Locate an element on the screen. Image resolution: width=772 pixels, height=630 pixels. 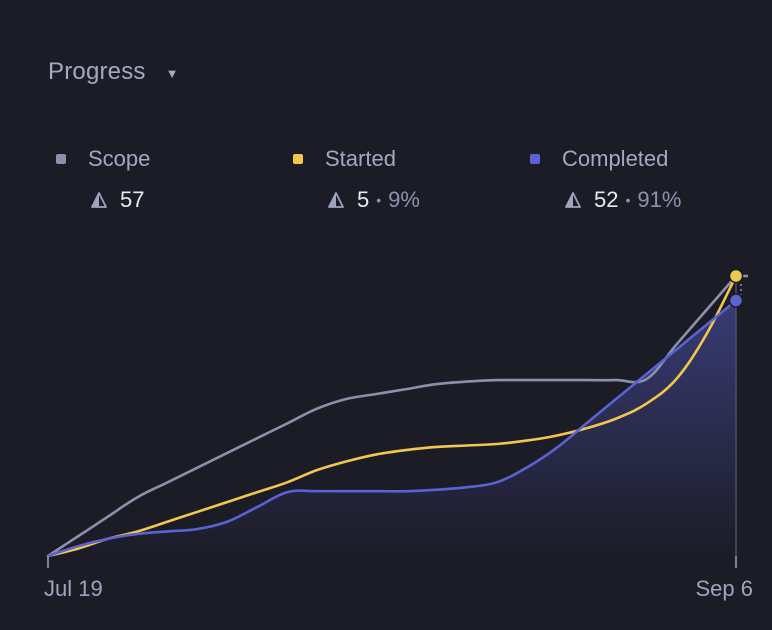
completed-swatch is located at coordinates (535, 159).